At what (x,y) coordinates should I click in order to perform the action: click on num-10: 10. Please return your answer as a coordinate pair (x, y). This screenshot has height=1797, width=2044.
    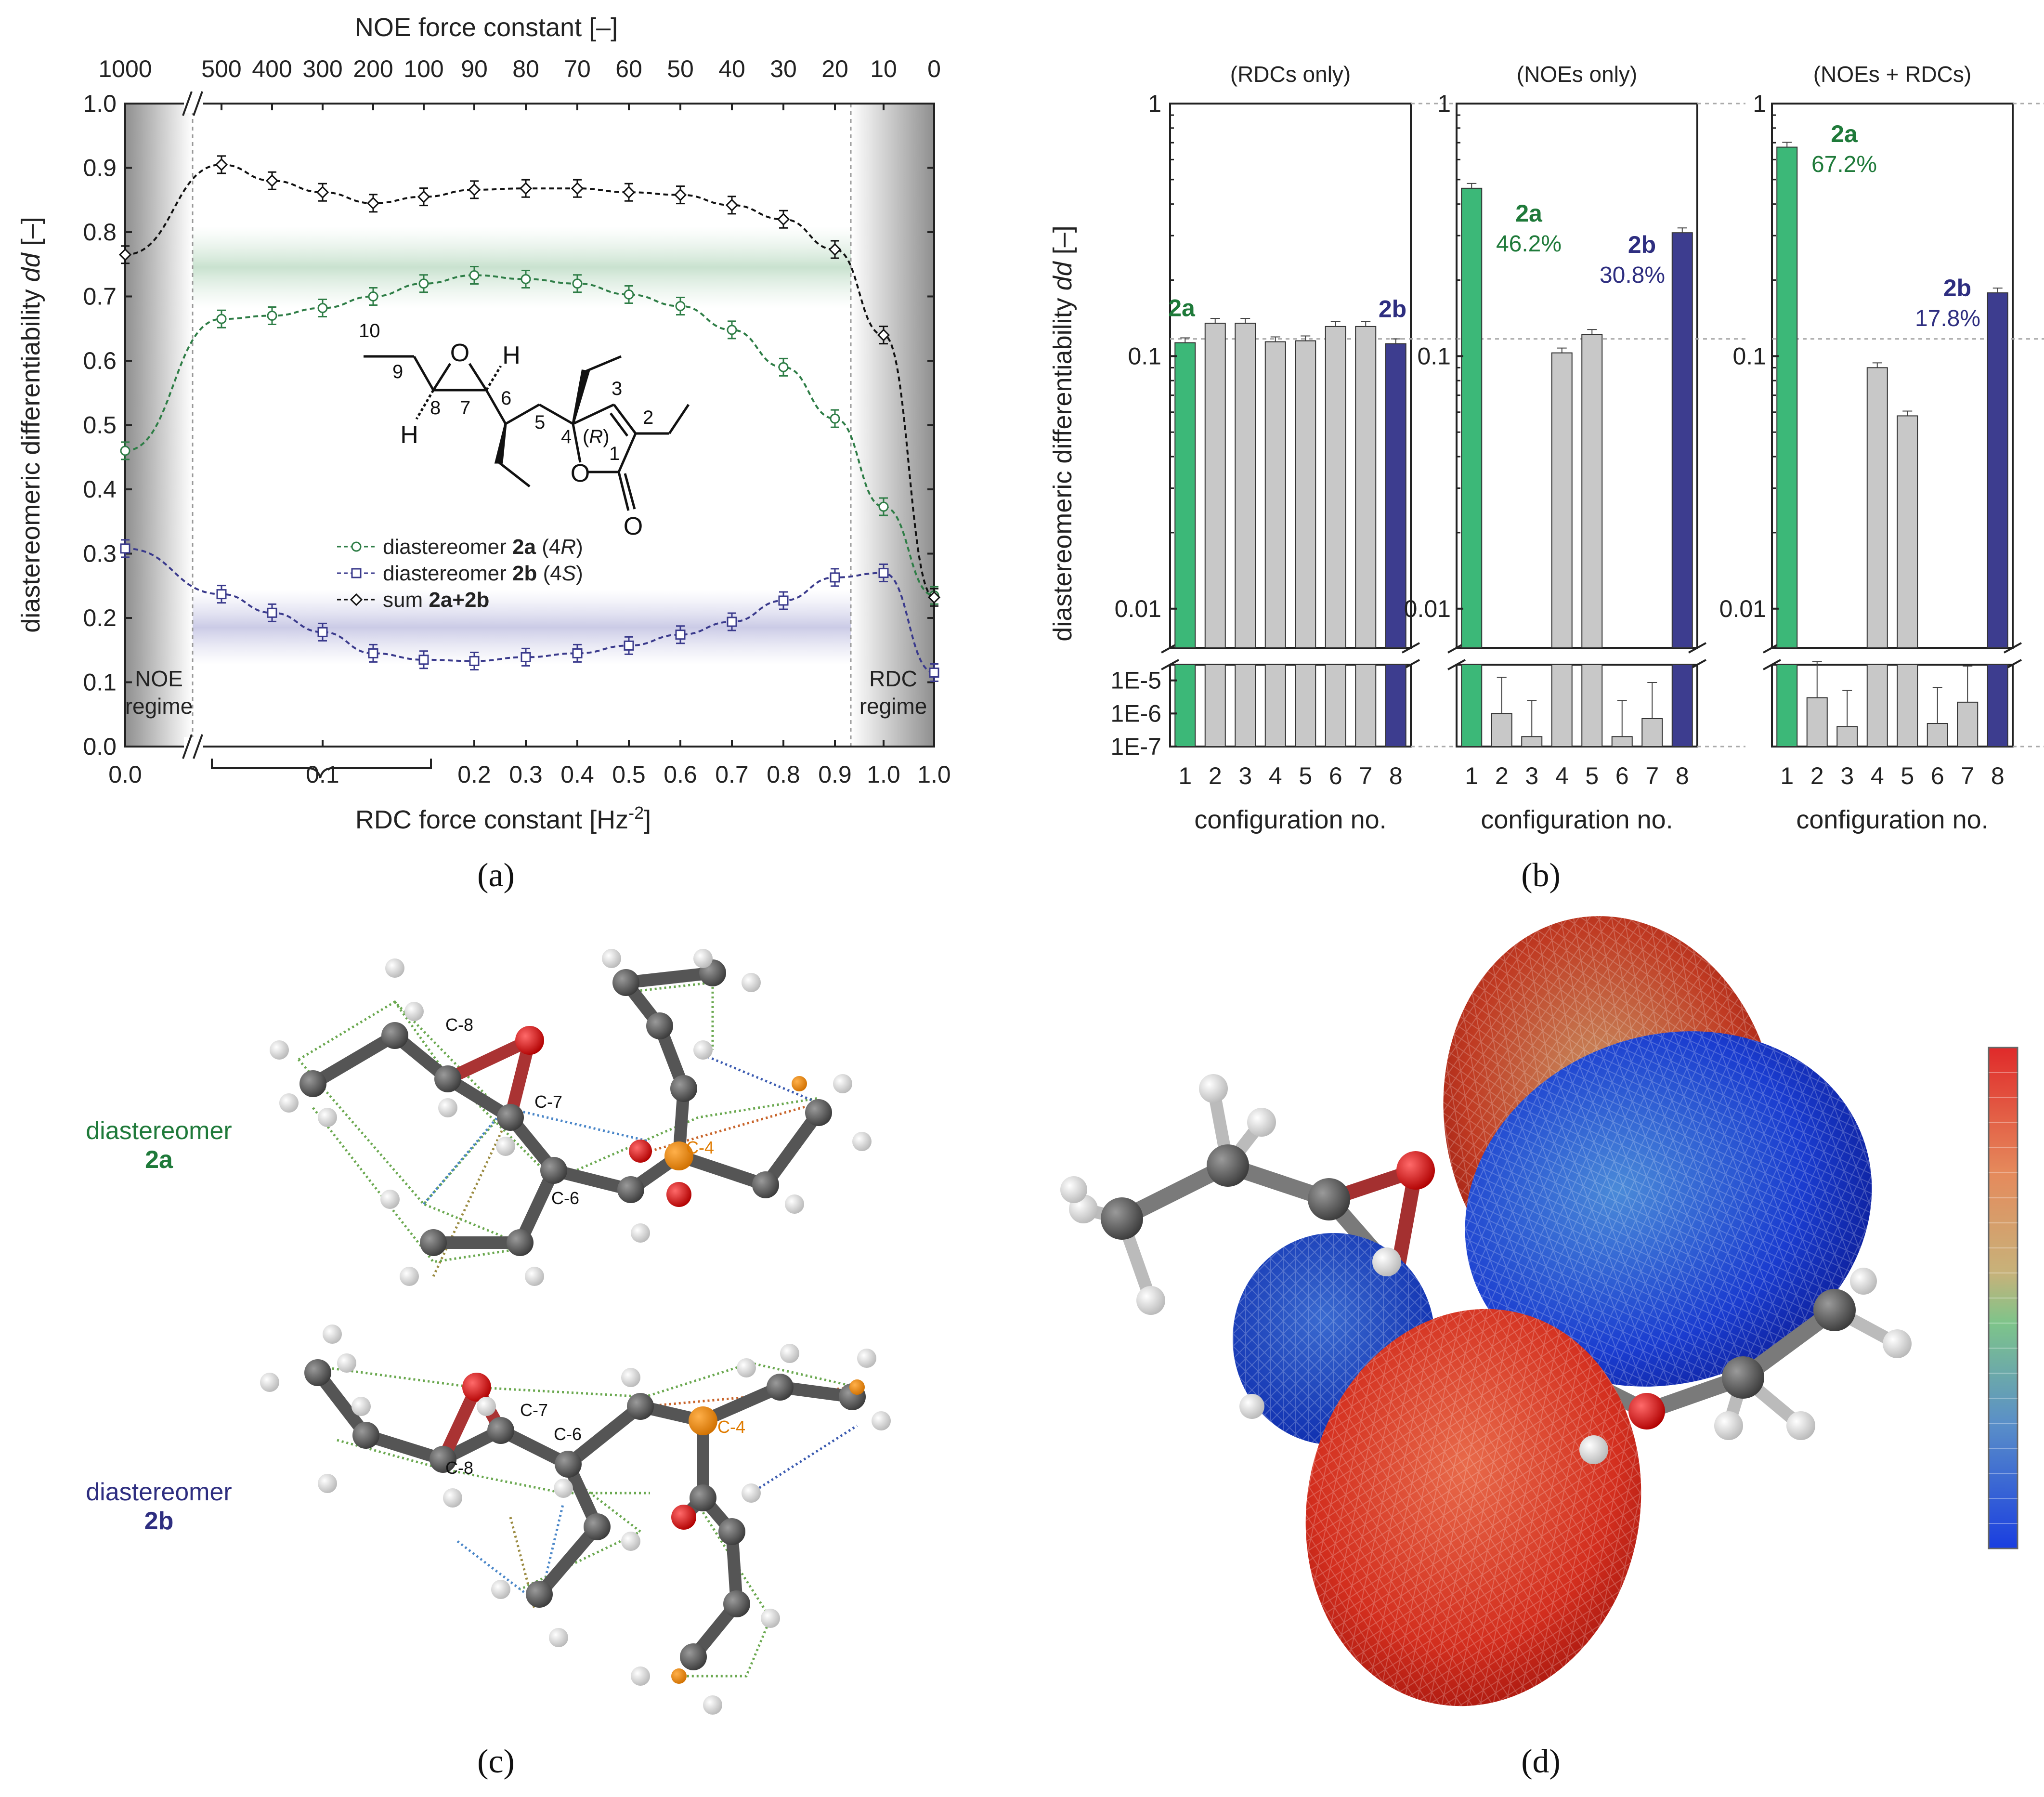
    Looking at the image, I should click on (369, 330).